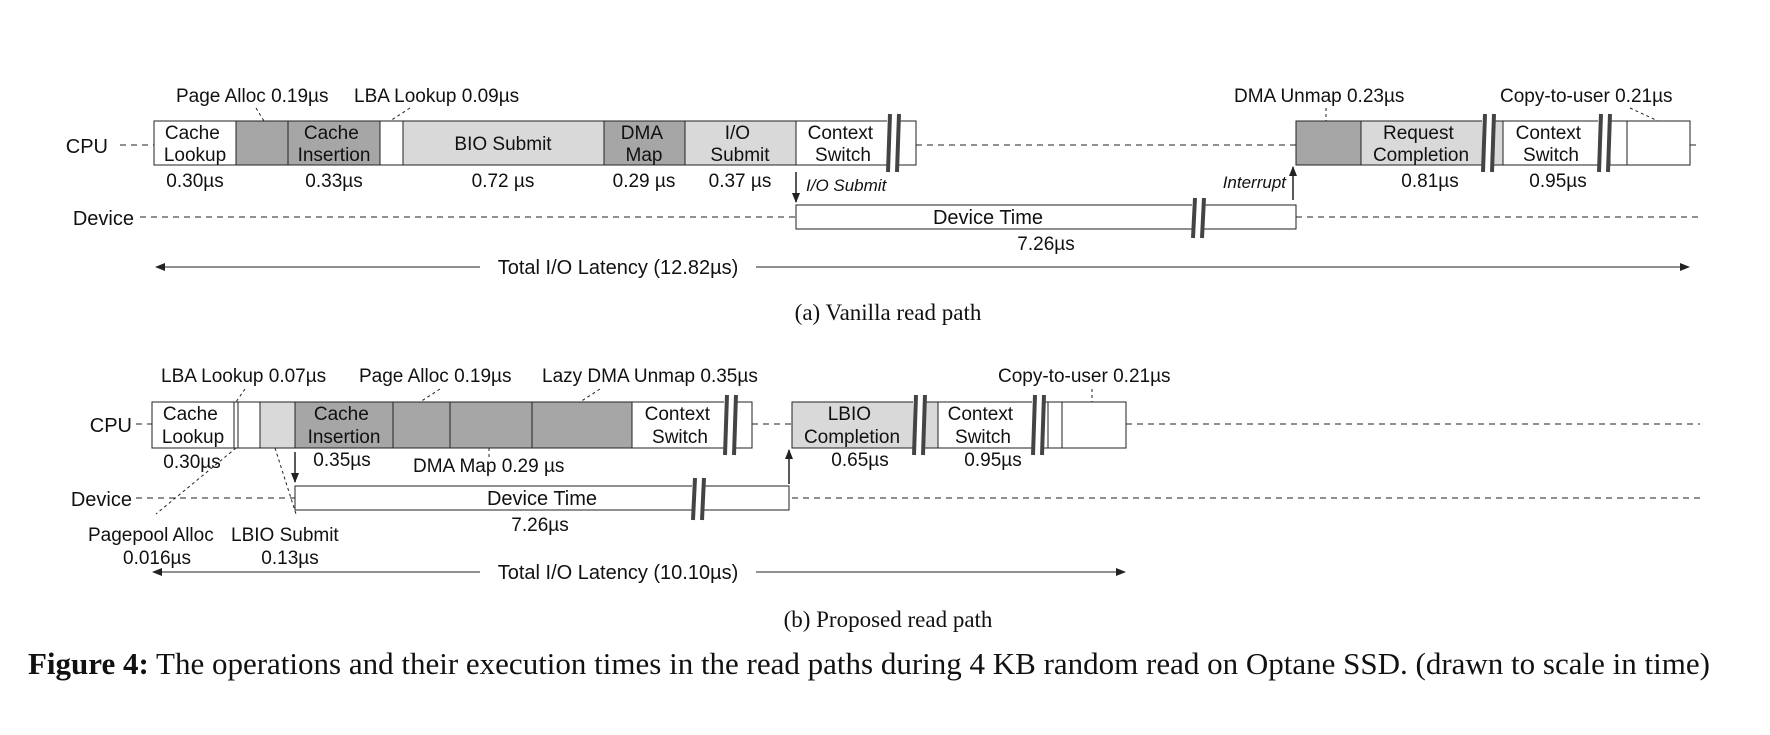 The image size is (1770, 735). I want to click on break-mark-a-device, so click(1198, 218).